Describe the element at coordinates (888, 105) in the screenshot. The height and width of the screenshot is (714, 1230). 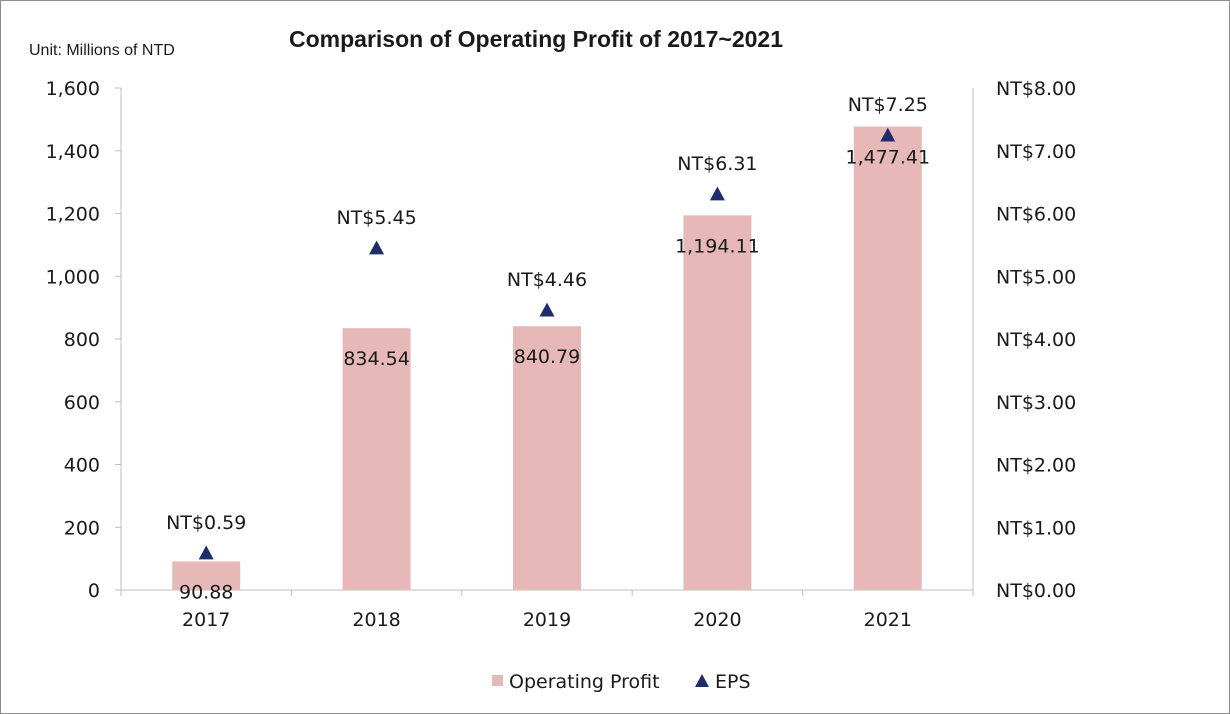
I see `eps-value-label: NT$7.25` at that location.